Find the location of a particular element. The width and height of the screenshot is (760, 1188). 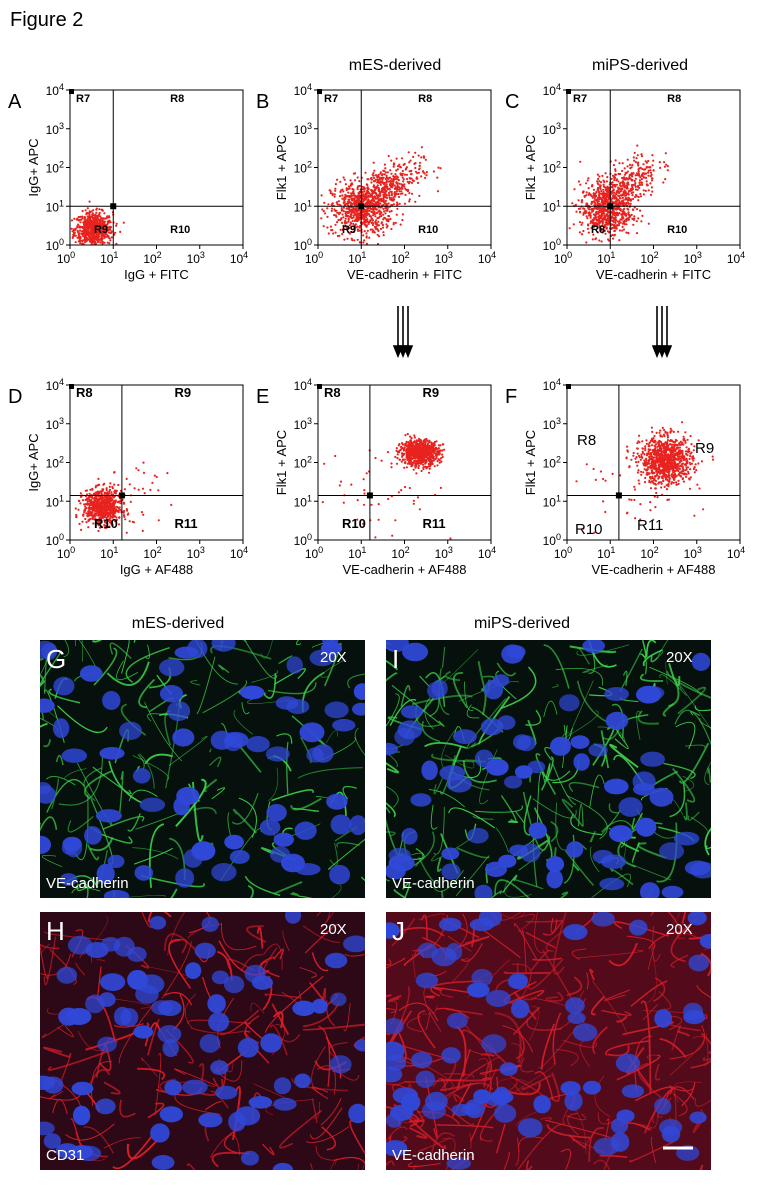

event-dots is located at coordinates (98, 223).